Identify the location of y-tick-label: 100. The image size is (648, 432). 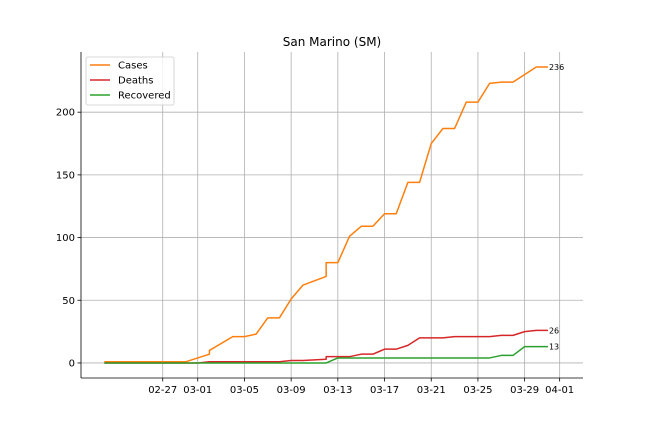
(65, 238).